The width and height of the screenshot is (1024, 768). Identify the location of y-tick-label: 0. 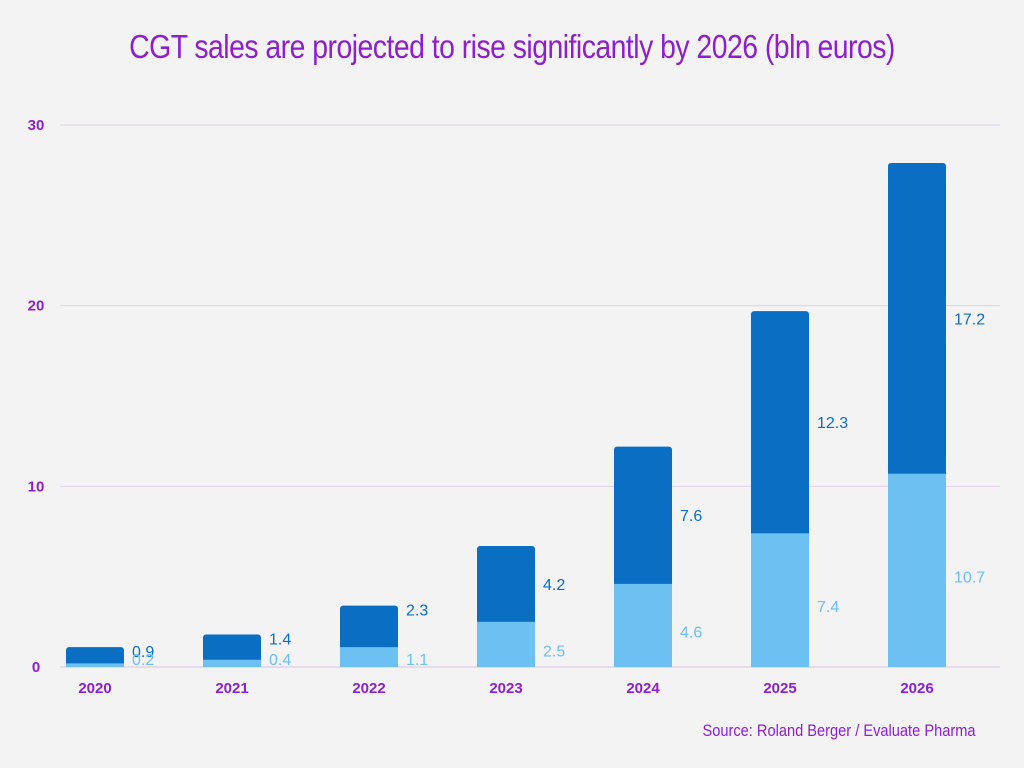
(36, 667).